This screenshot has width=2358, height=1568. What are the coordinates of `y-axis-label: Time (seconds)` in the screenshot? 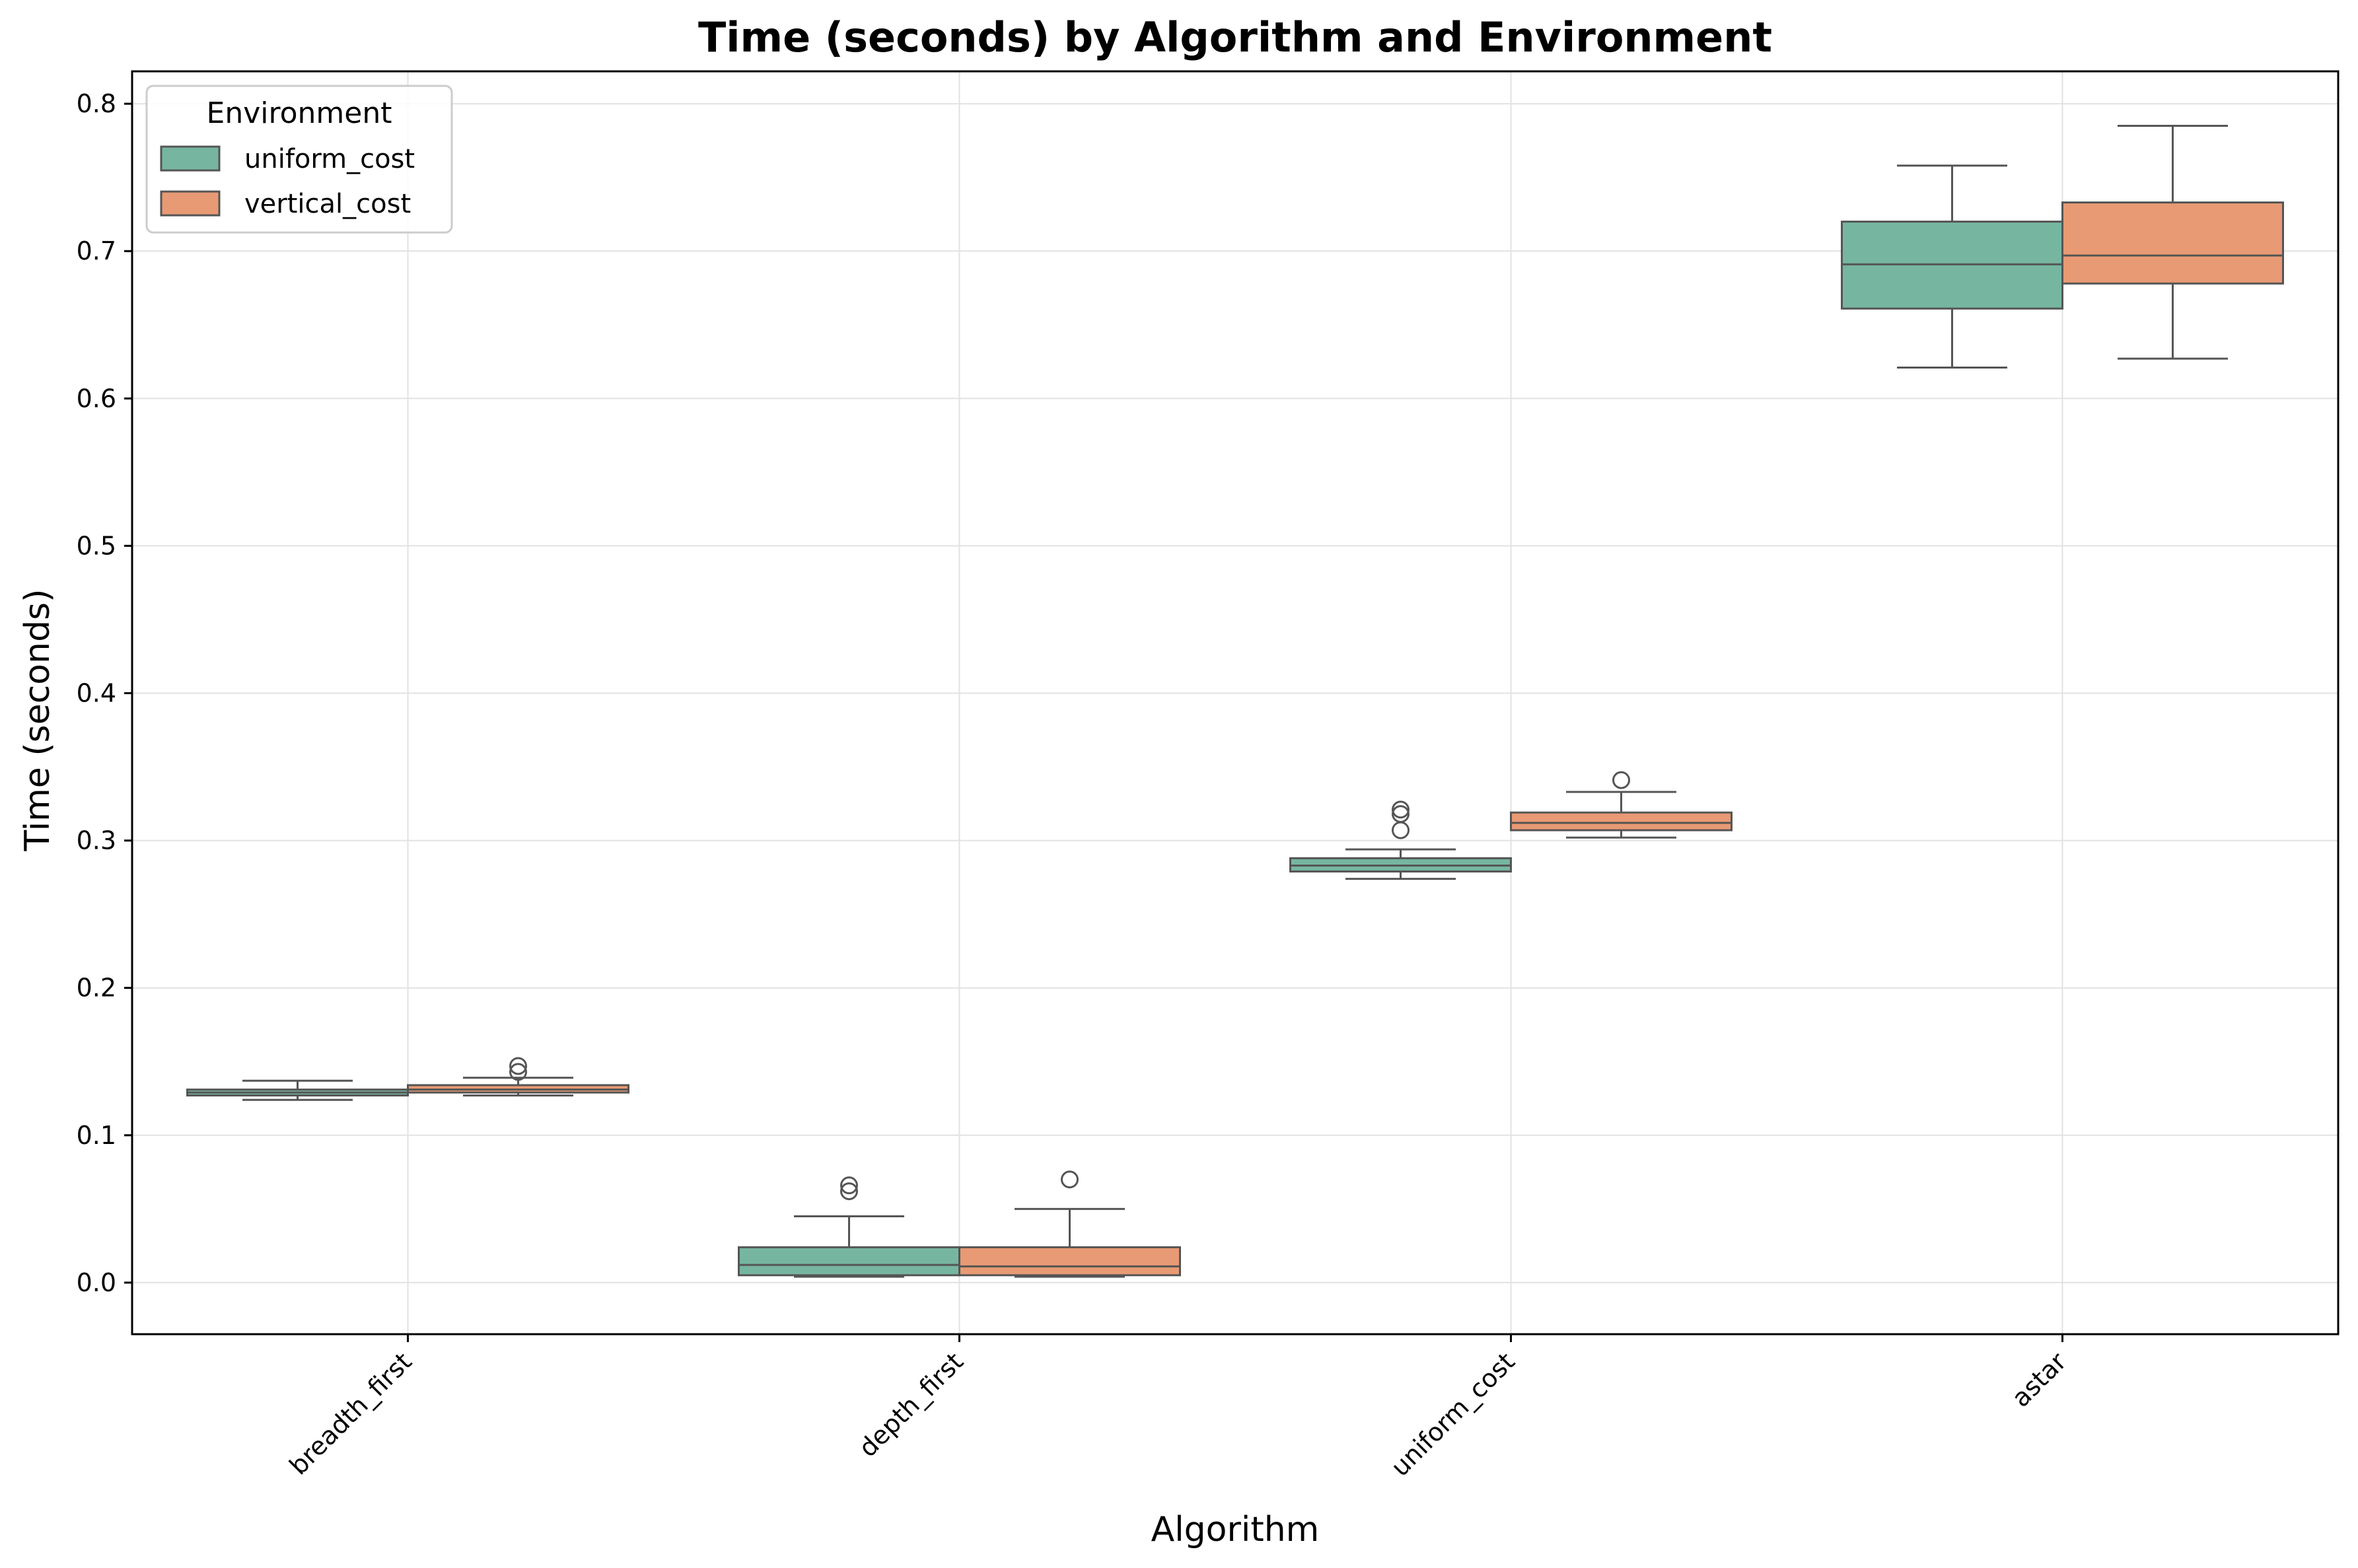 It's located at (37, 720).